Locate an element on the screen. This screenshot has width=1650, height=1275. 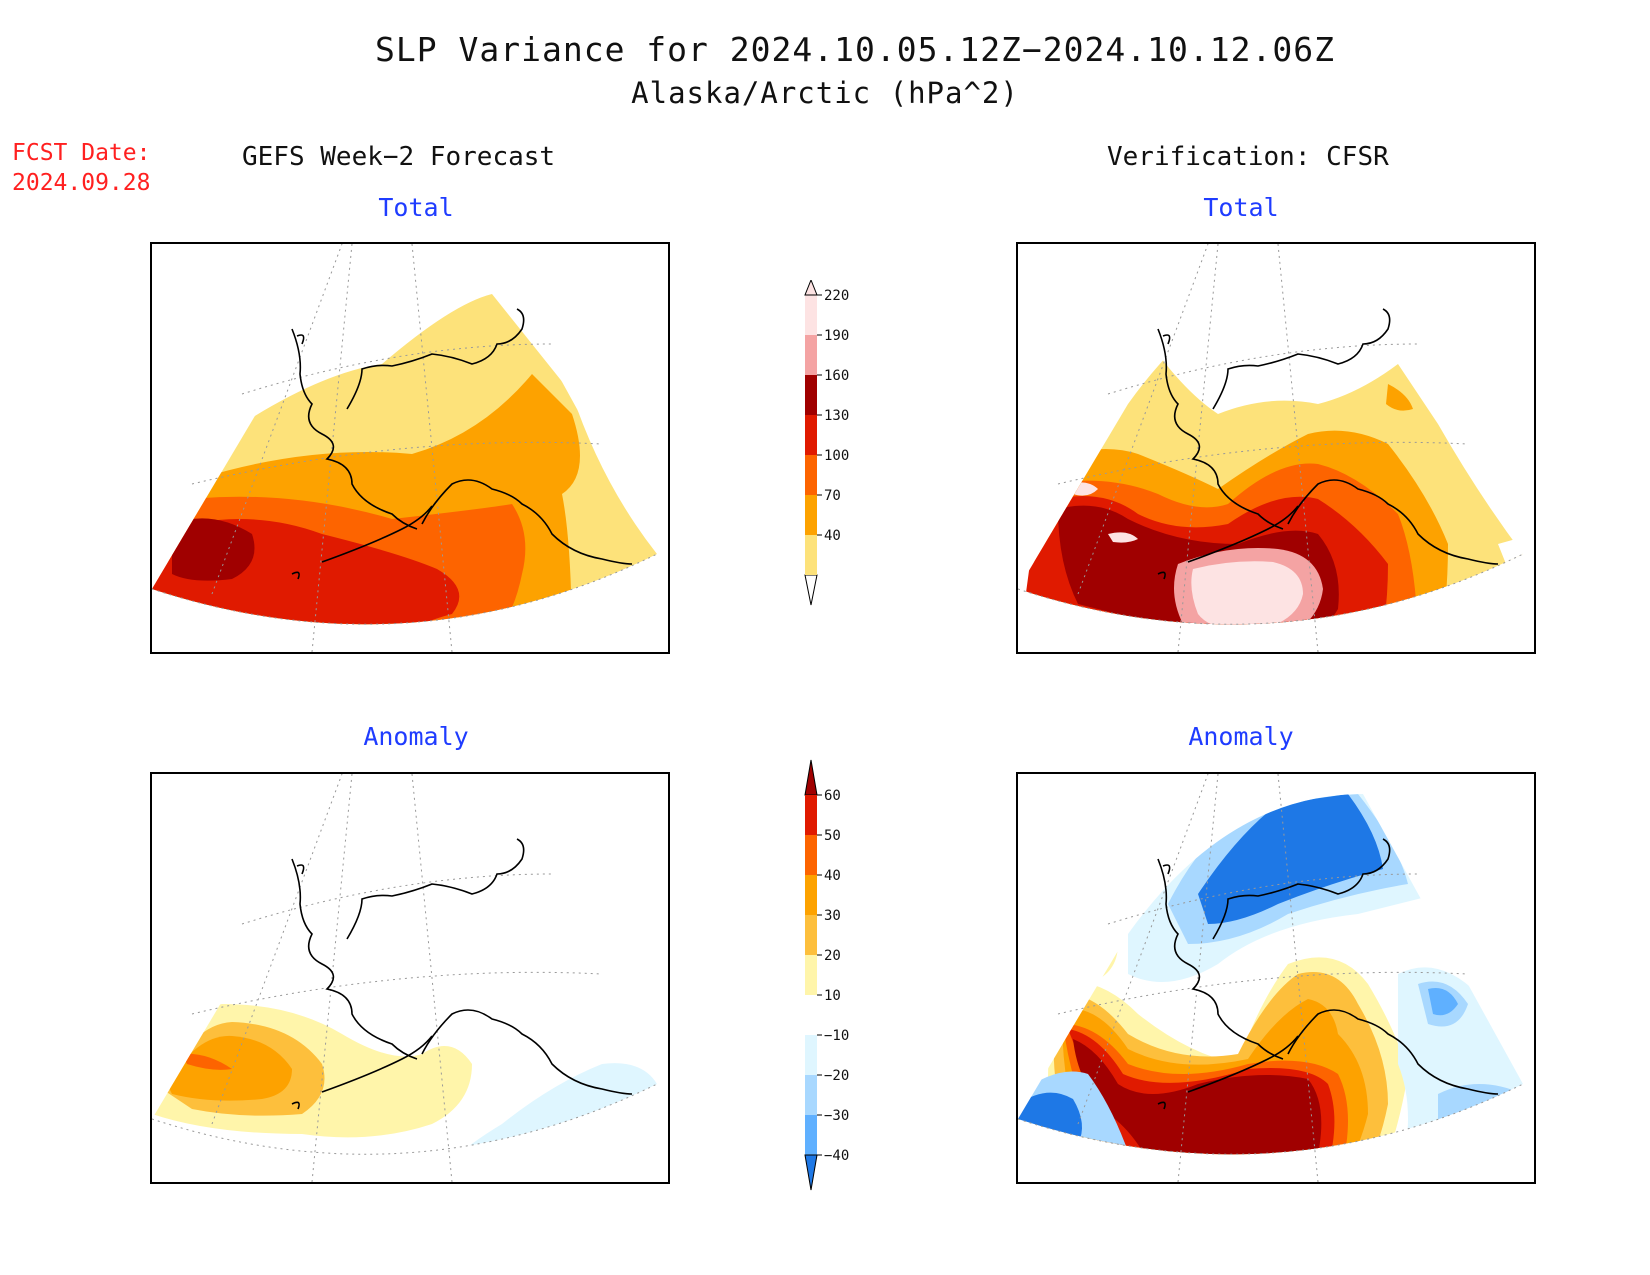
forecast-date-label: FCST Date: is located at coordinates (81, 153).